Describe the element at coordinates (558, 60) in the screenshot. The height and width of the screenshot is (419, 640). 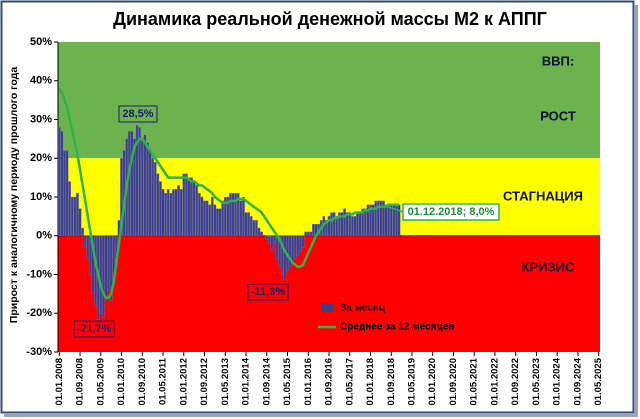
I see `zone-label: ВВП:` at that location.